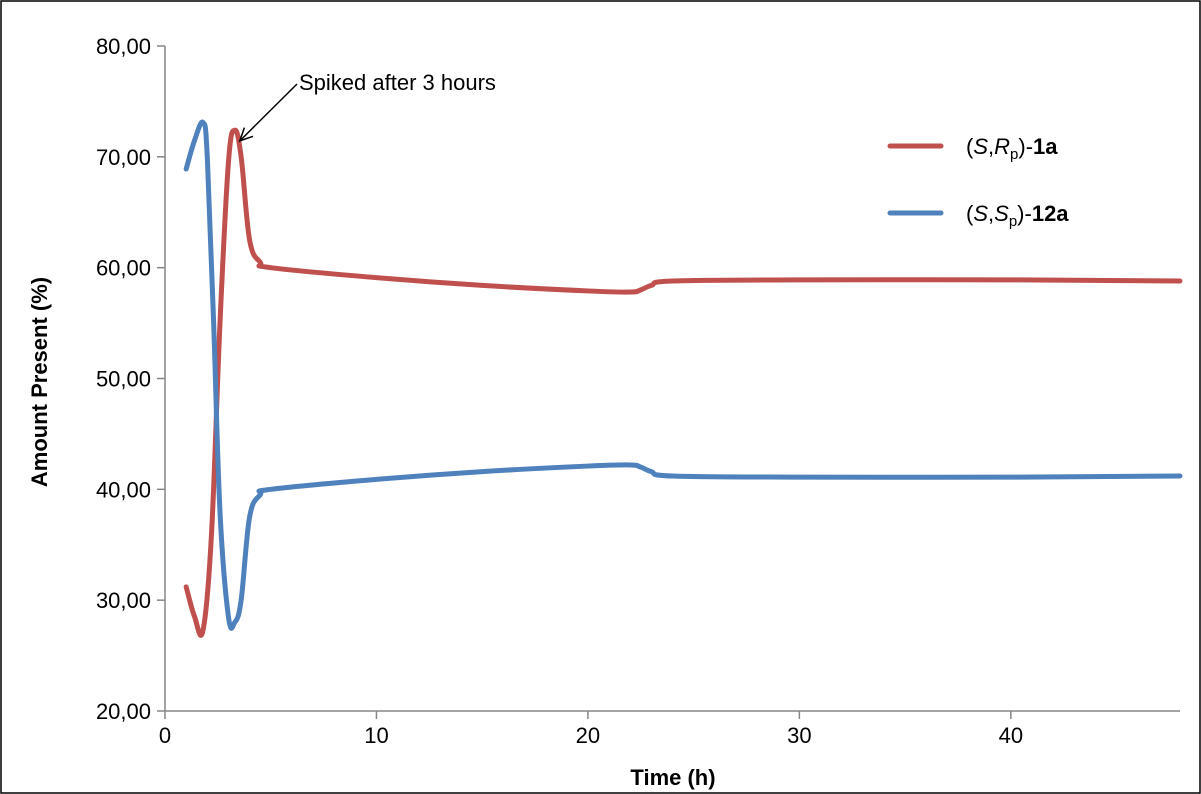 The image size is (1201, 794). I want to click on x-axis-title: Time (h), so click(672, 777).